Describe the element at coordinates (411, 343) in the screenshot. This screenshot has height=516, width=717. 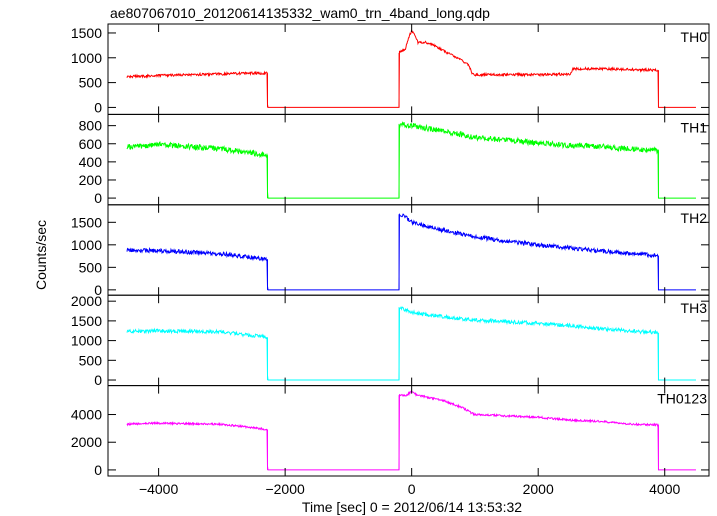
I see `series-line-th3` at that location.